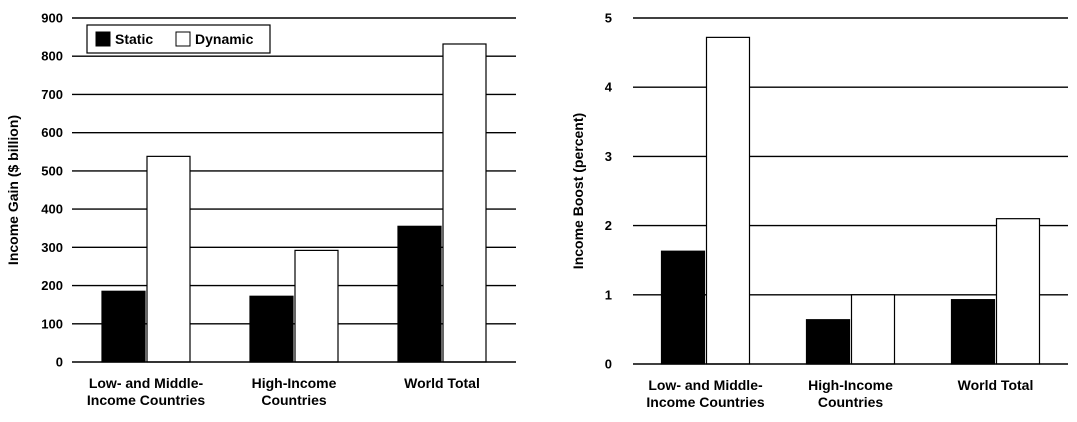 Image resolution: width=1077 pixels, height=422 pixels. I want to click on y-tick-label: 700, so click(52, 94).